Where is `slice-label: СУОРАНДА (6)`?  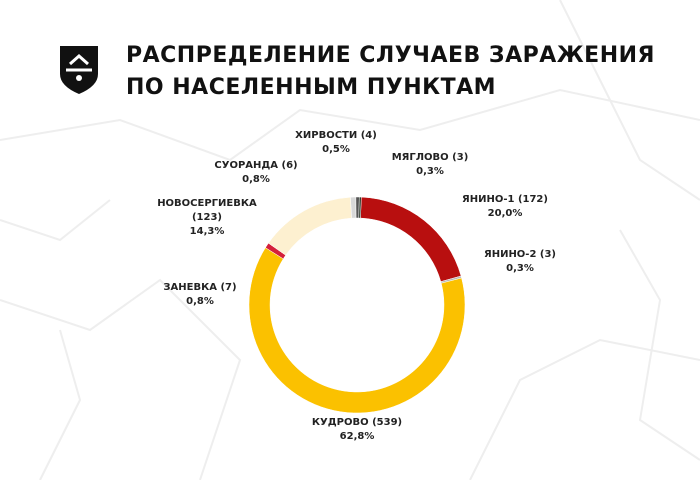 slice-label: СУОРАНДА (6) is located at coordinates (256, 165).